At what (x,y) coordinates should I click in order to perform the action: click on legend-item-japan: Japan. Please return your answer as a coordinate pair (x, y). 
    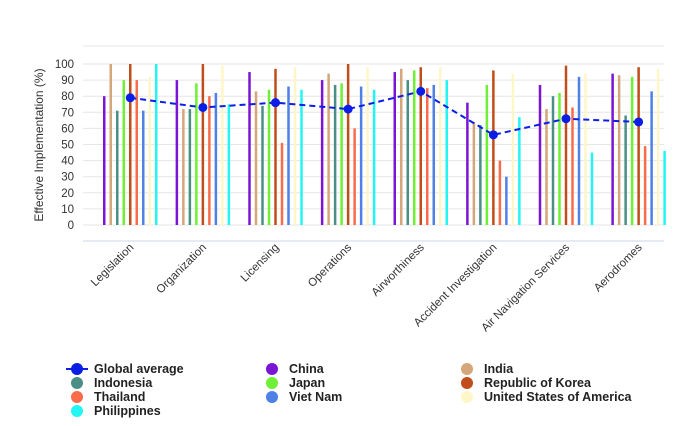
    Looking at the image, I should click on (293, 383).